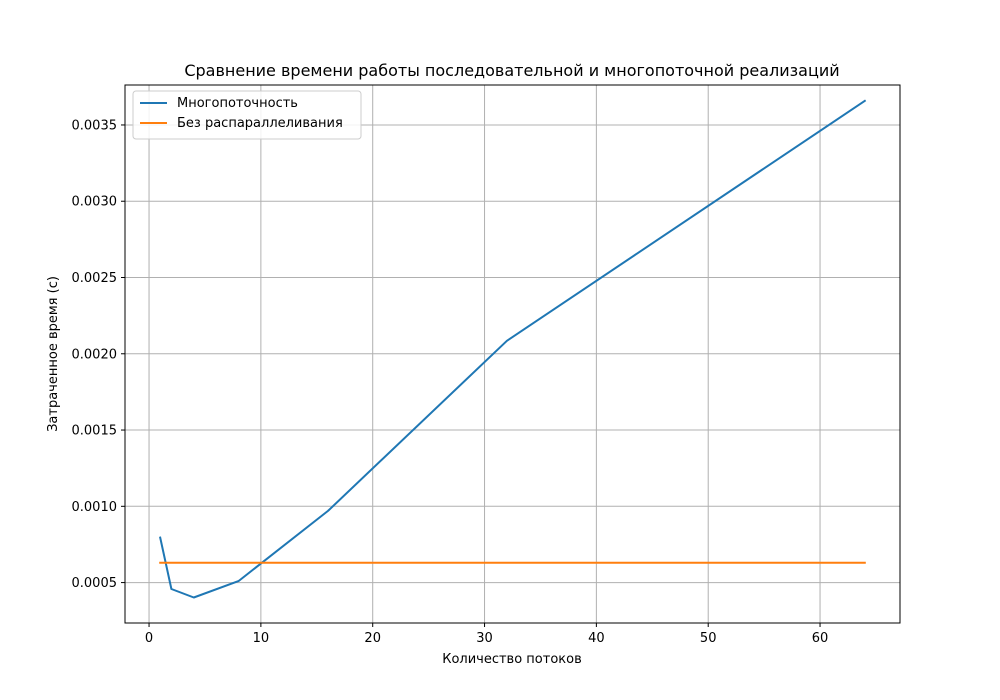  Describe the element at coordinates (512, 659) in the screenshot. I see `x-axis-label: Количество потоков` at that location.